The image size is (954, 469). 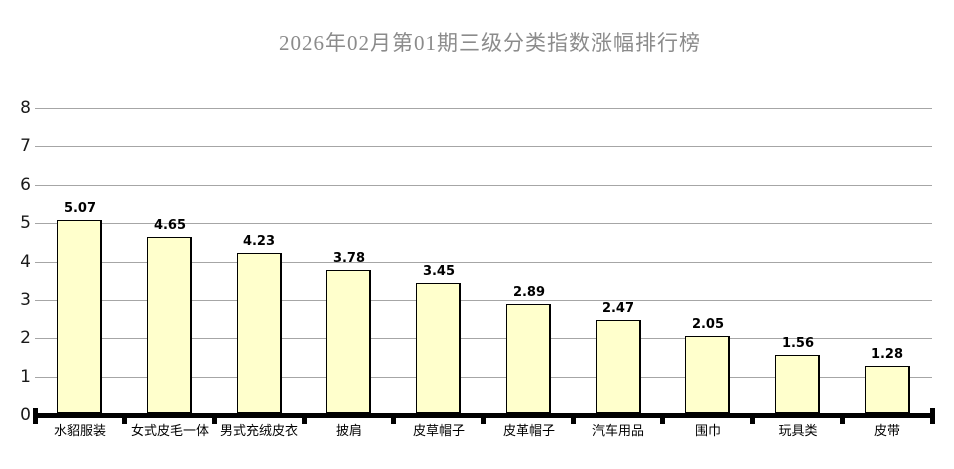 What do you see at coordinates (25, 146) in the screenshot?
I see `y-axis-label: 7` at bounding box center [25, 146].